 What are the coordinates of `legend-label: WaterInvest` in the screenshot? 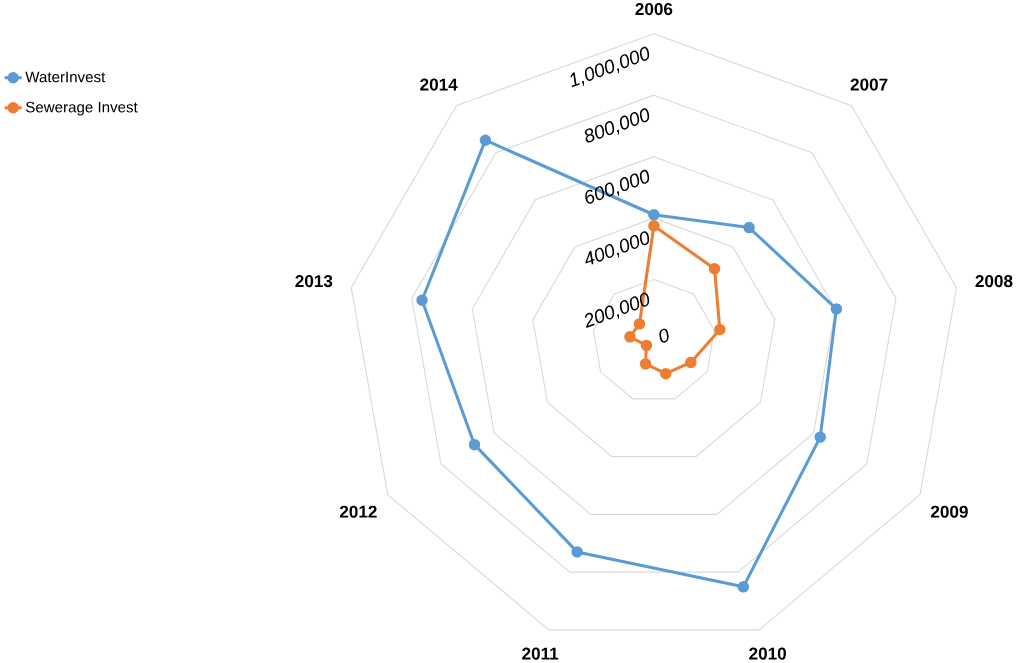 It's located at (65, 77).